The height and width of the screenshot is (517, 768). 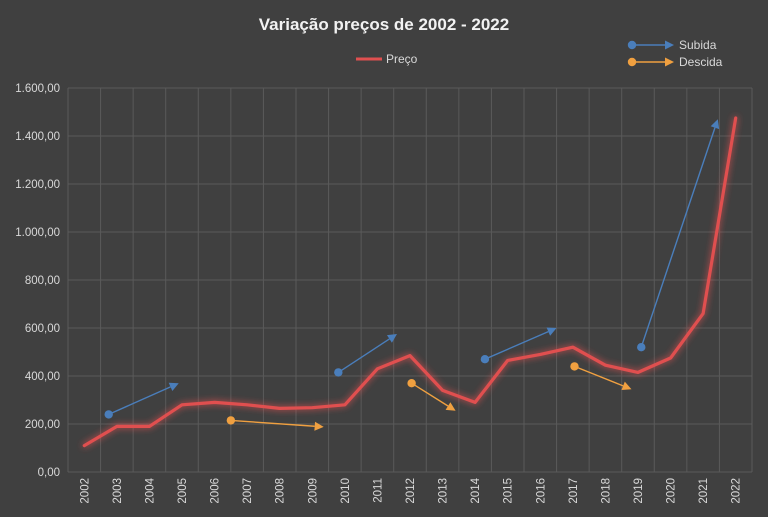 I want to click on x-tick-label: 2019, so click(x=639, y=491).